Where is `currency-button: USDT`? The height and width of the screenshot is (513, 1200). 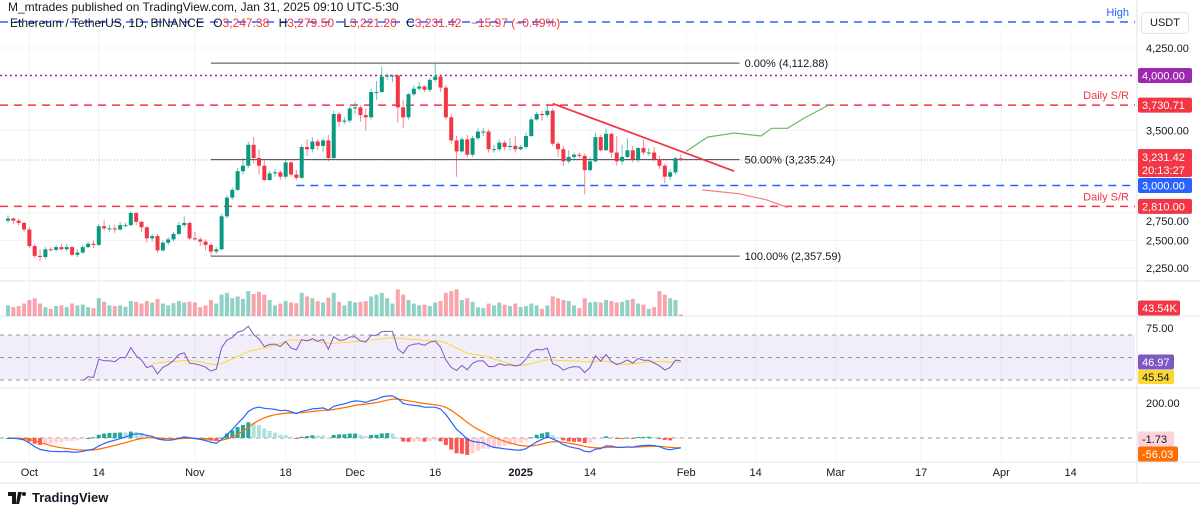 currency-button: USDT is located at coordinates (1165, 23).